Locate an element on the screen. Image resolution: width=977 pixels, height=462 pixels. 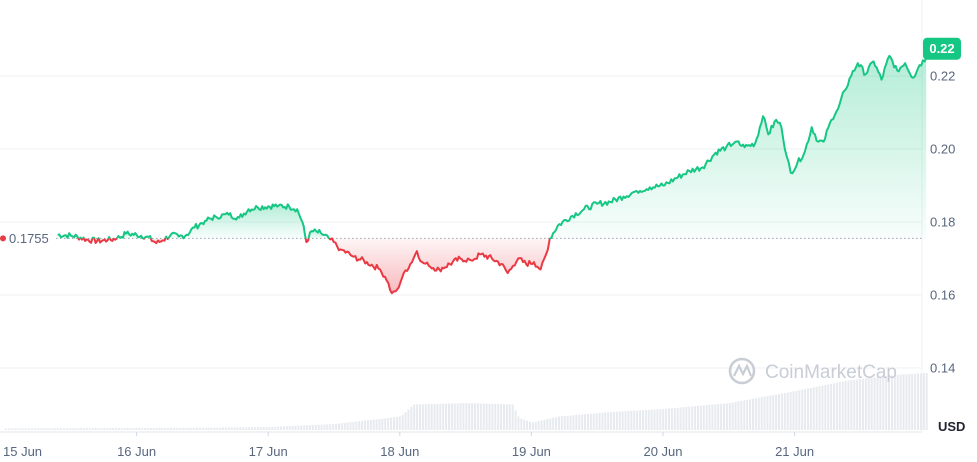
y-tick-label: 0.20 is located at coordinates (942, 149).